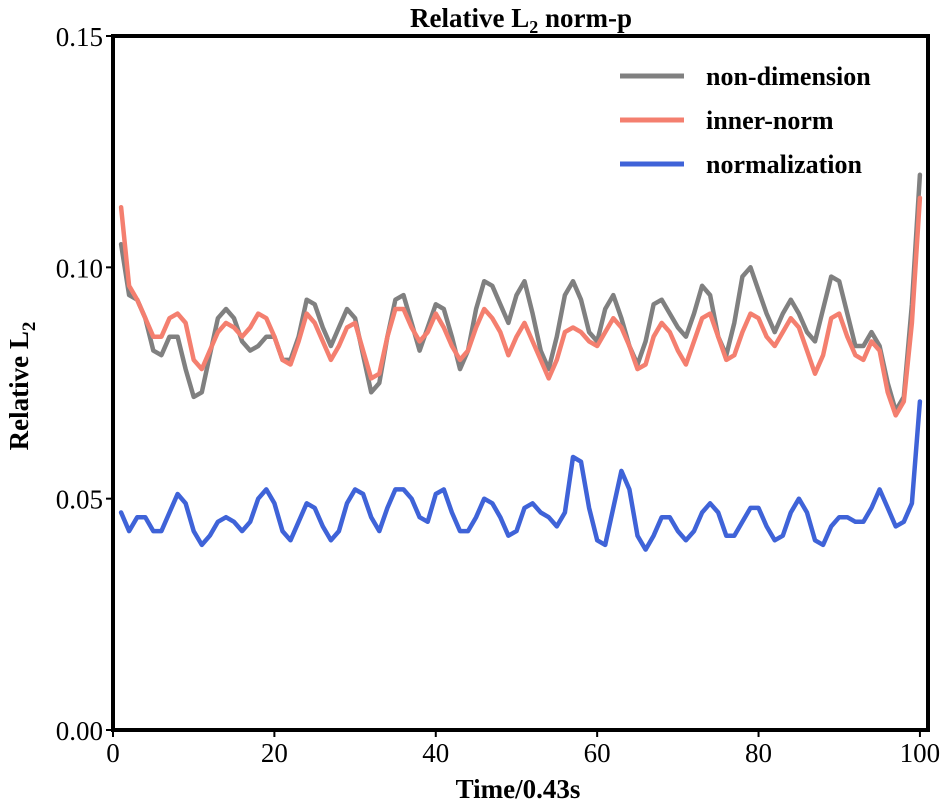 This screenshot has height=806, width=944. What do you see at coordinates (435, 753) in the screenshot?
I see `x-tick-label: 40` at bounding box center [435, 753].